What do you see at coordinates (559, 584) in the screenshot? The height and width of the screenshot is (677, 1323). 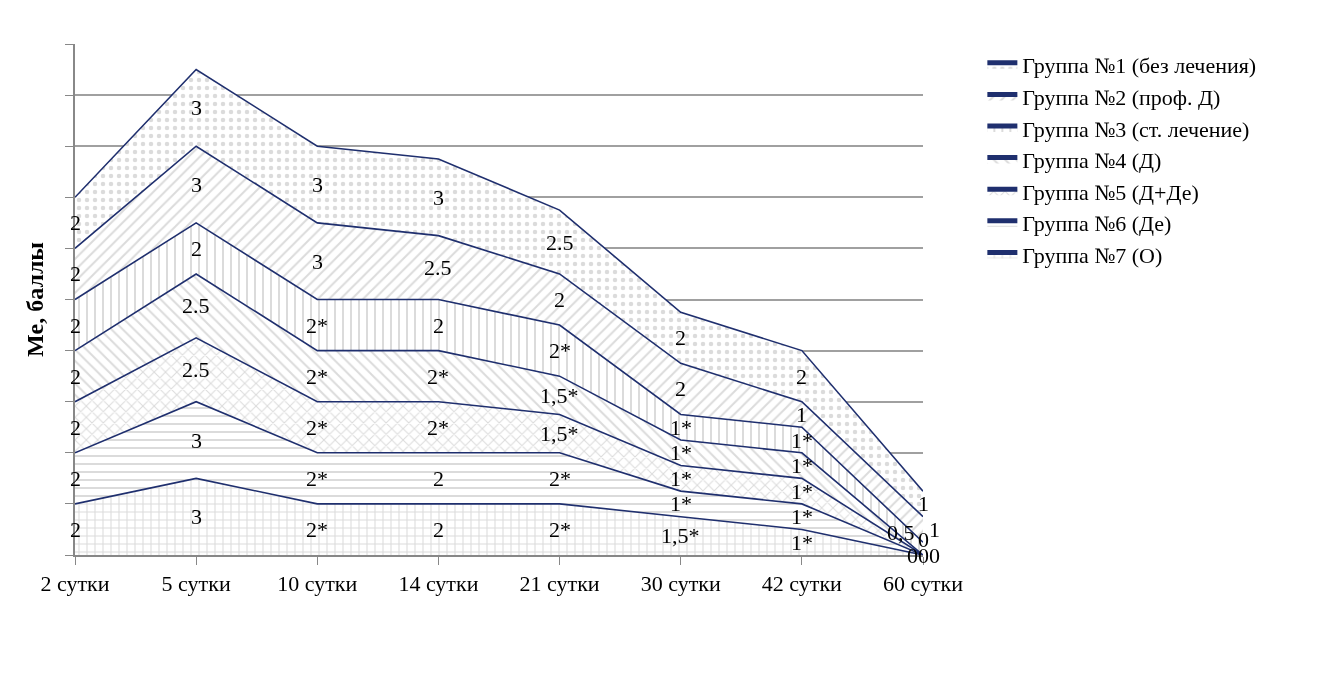 I see `x-tick-label: 21 сутки` at bounding box center [559, 584].